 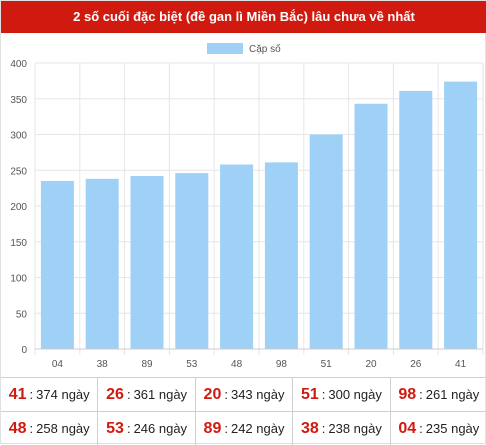 What do you see at coordinates (18, 171) in the screenshot?
I see `y-tick-label: 250` at bounding box center [18, 171].